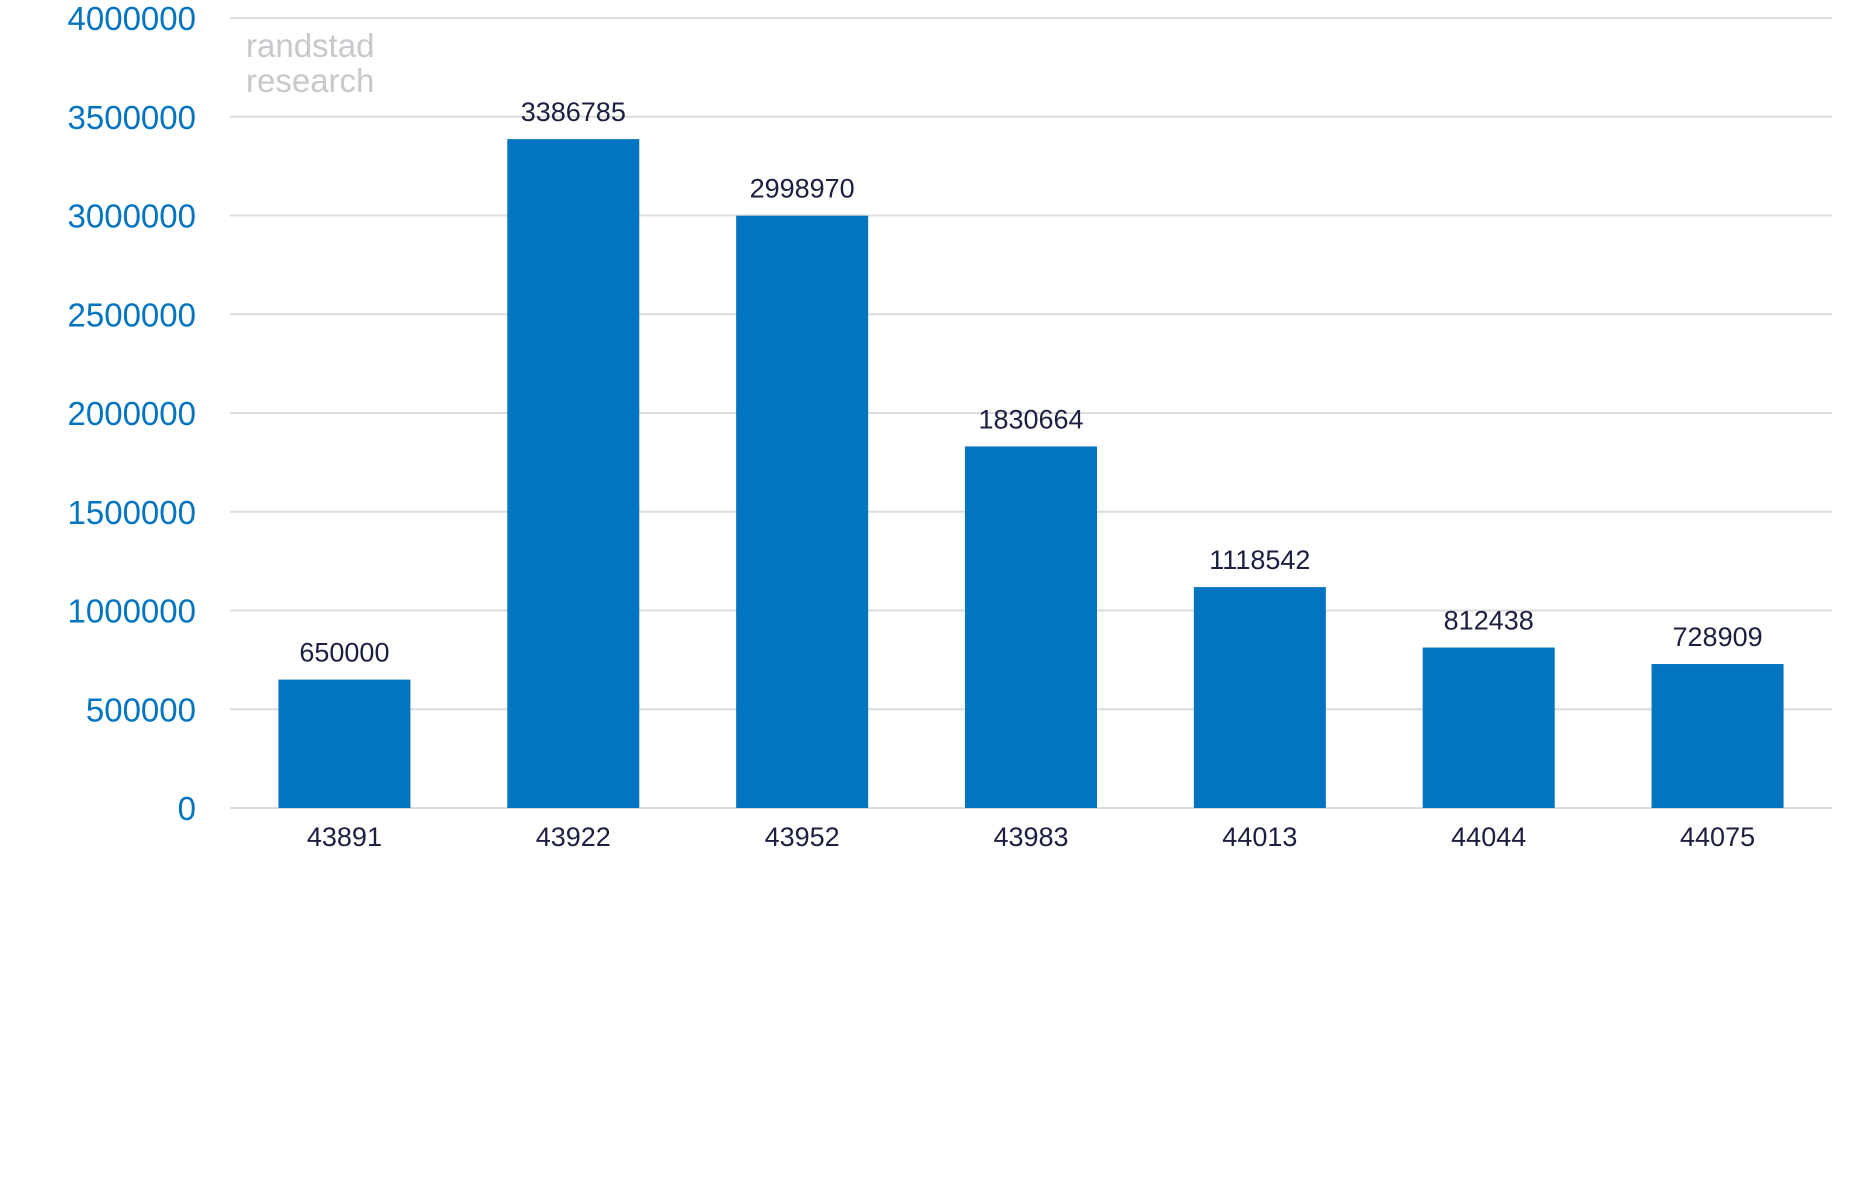 This screenshot has height=1184, width=1861. I want to click on watermark: randstad research, so click(310, 63).